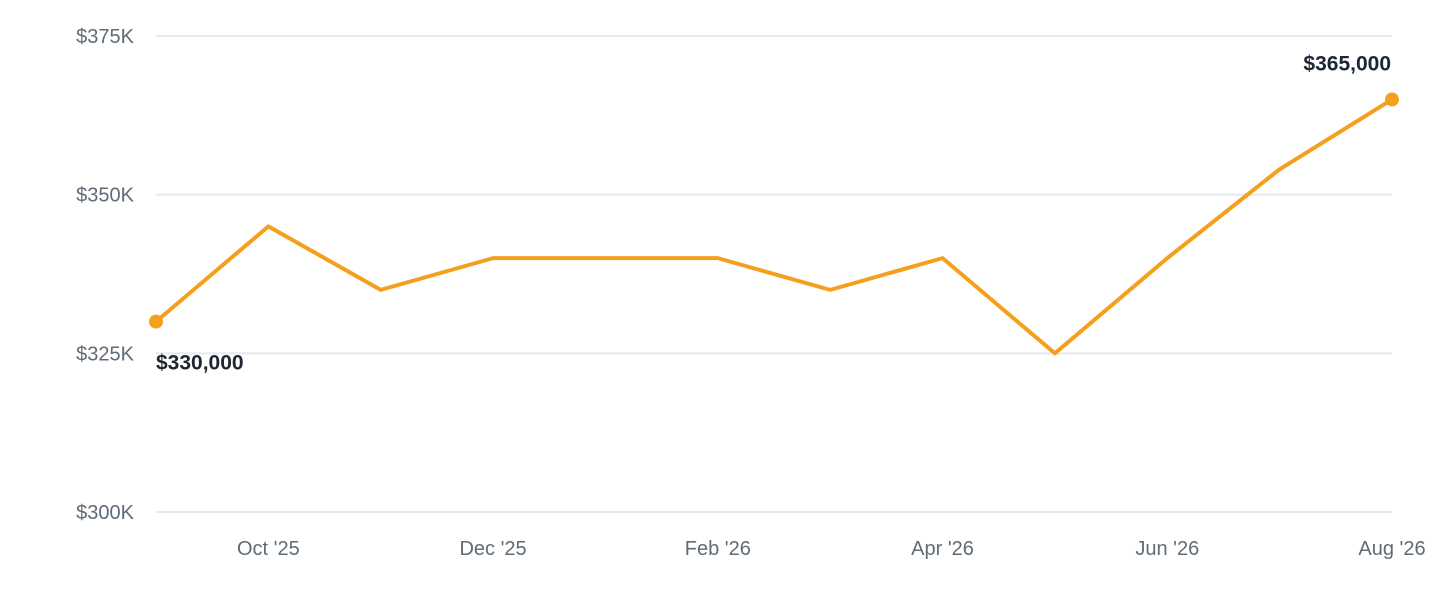  What do you see at coordinates (1392, 99) in the screenshot?
I see `end-point-marker` at bounding box center [1392, 99].